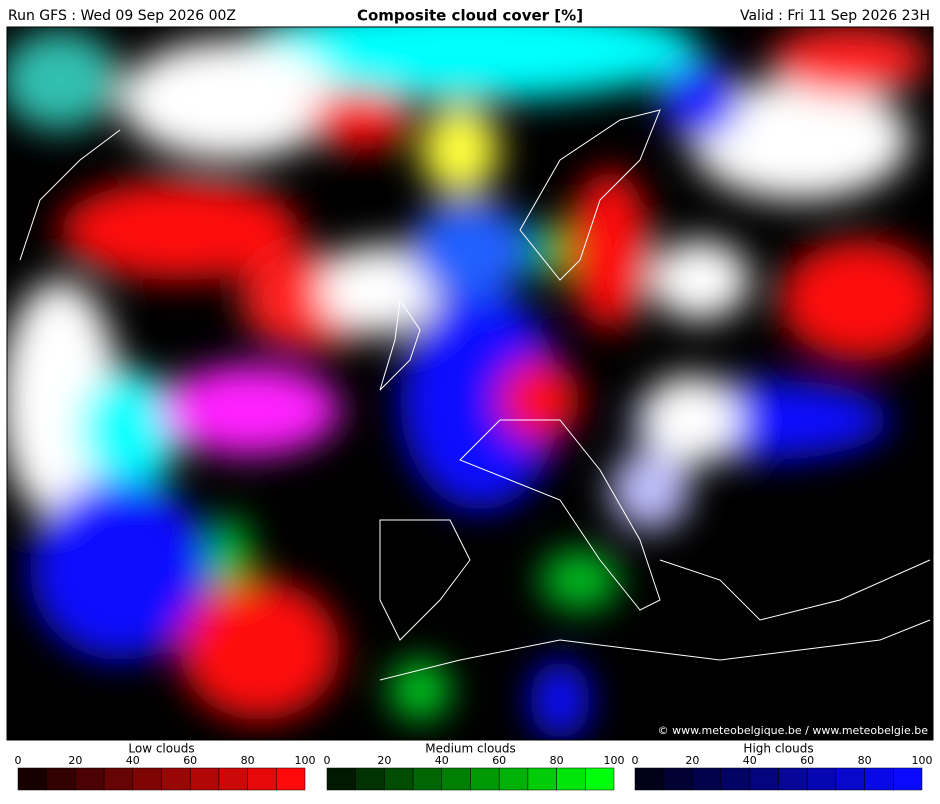  What do you see at coordinates (161, 749) in the screenshot?
I see `legend-title: Low clouds` at bounding box center [161, 749].